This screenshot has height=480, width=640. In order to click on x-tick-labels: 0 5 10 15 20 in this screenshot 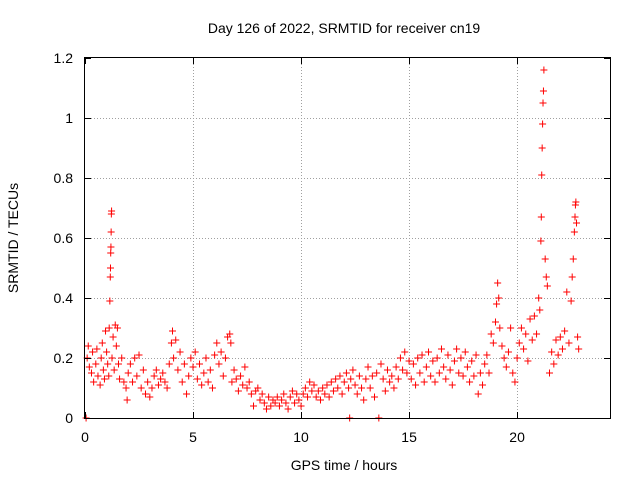, I will do `click(303, 437)`.